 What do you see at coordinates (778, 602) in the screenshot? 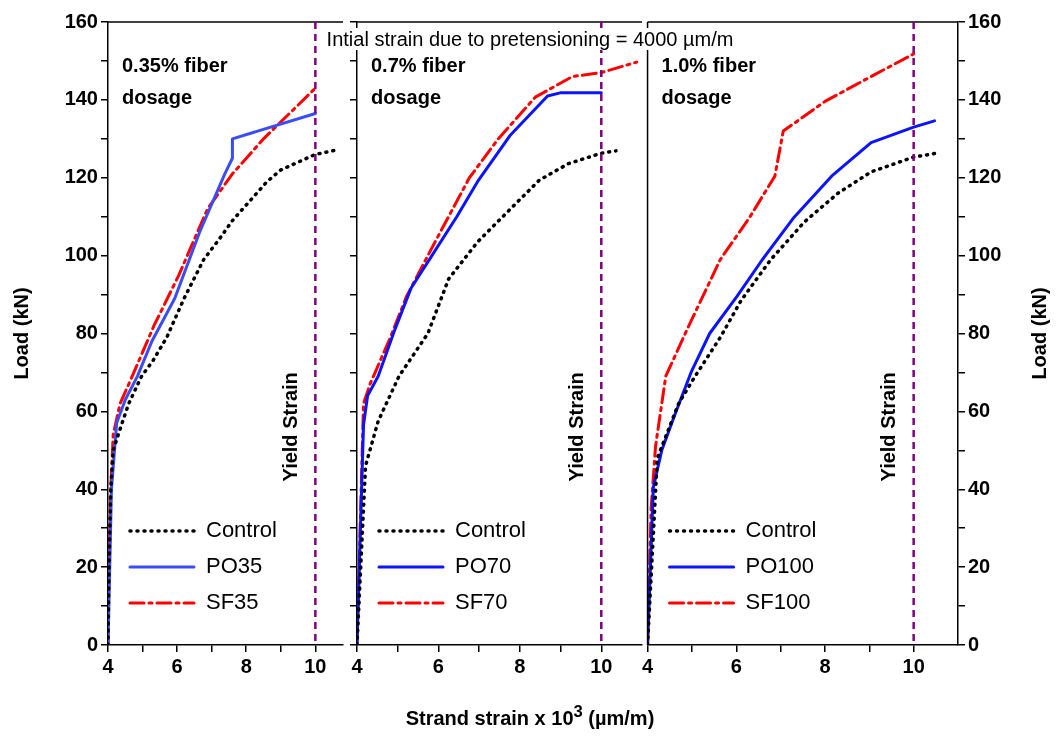
I see `legend-label: SF100` at bounding box center [778, 602].